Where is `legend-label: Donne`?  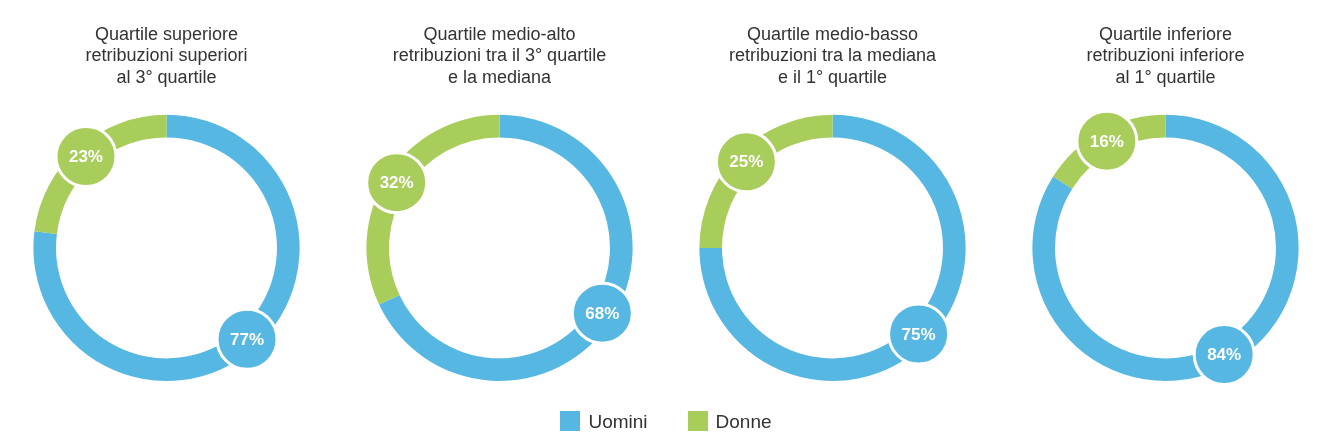
legend-label: Donne is located at coordinates (743, 422).